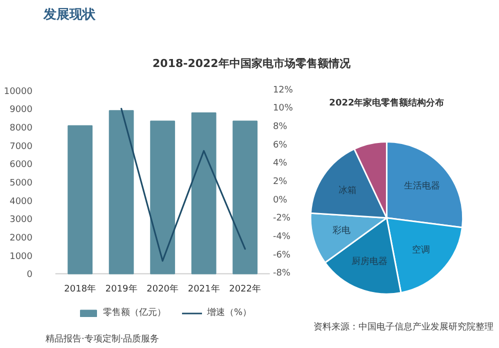 The height and width of the screenshot is (348, 499). I want to click on y2-tick-label: 8%, so click(280, 127).